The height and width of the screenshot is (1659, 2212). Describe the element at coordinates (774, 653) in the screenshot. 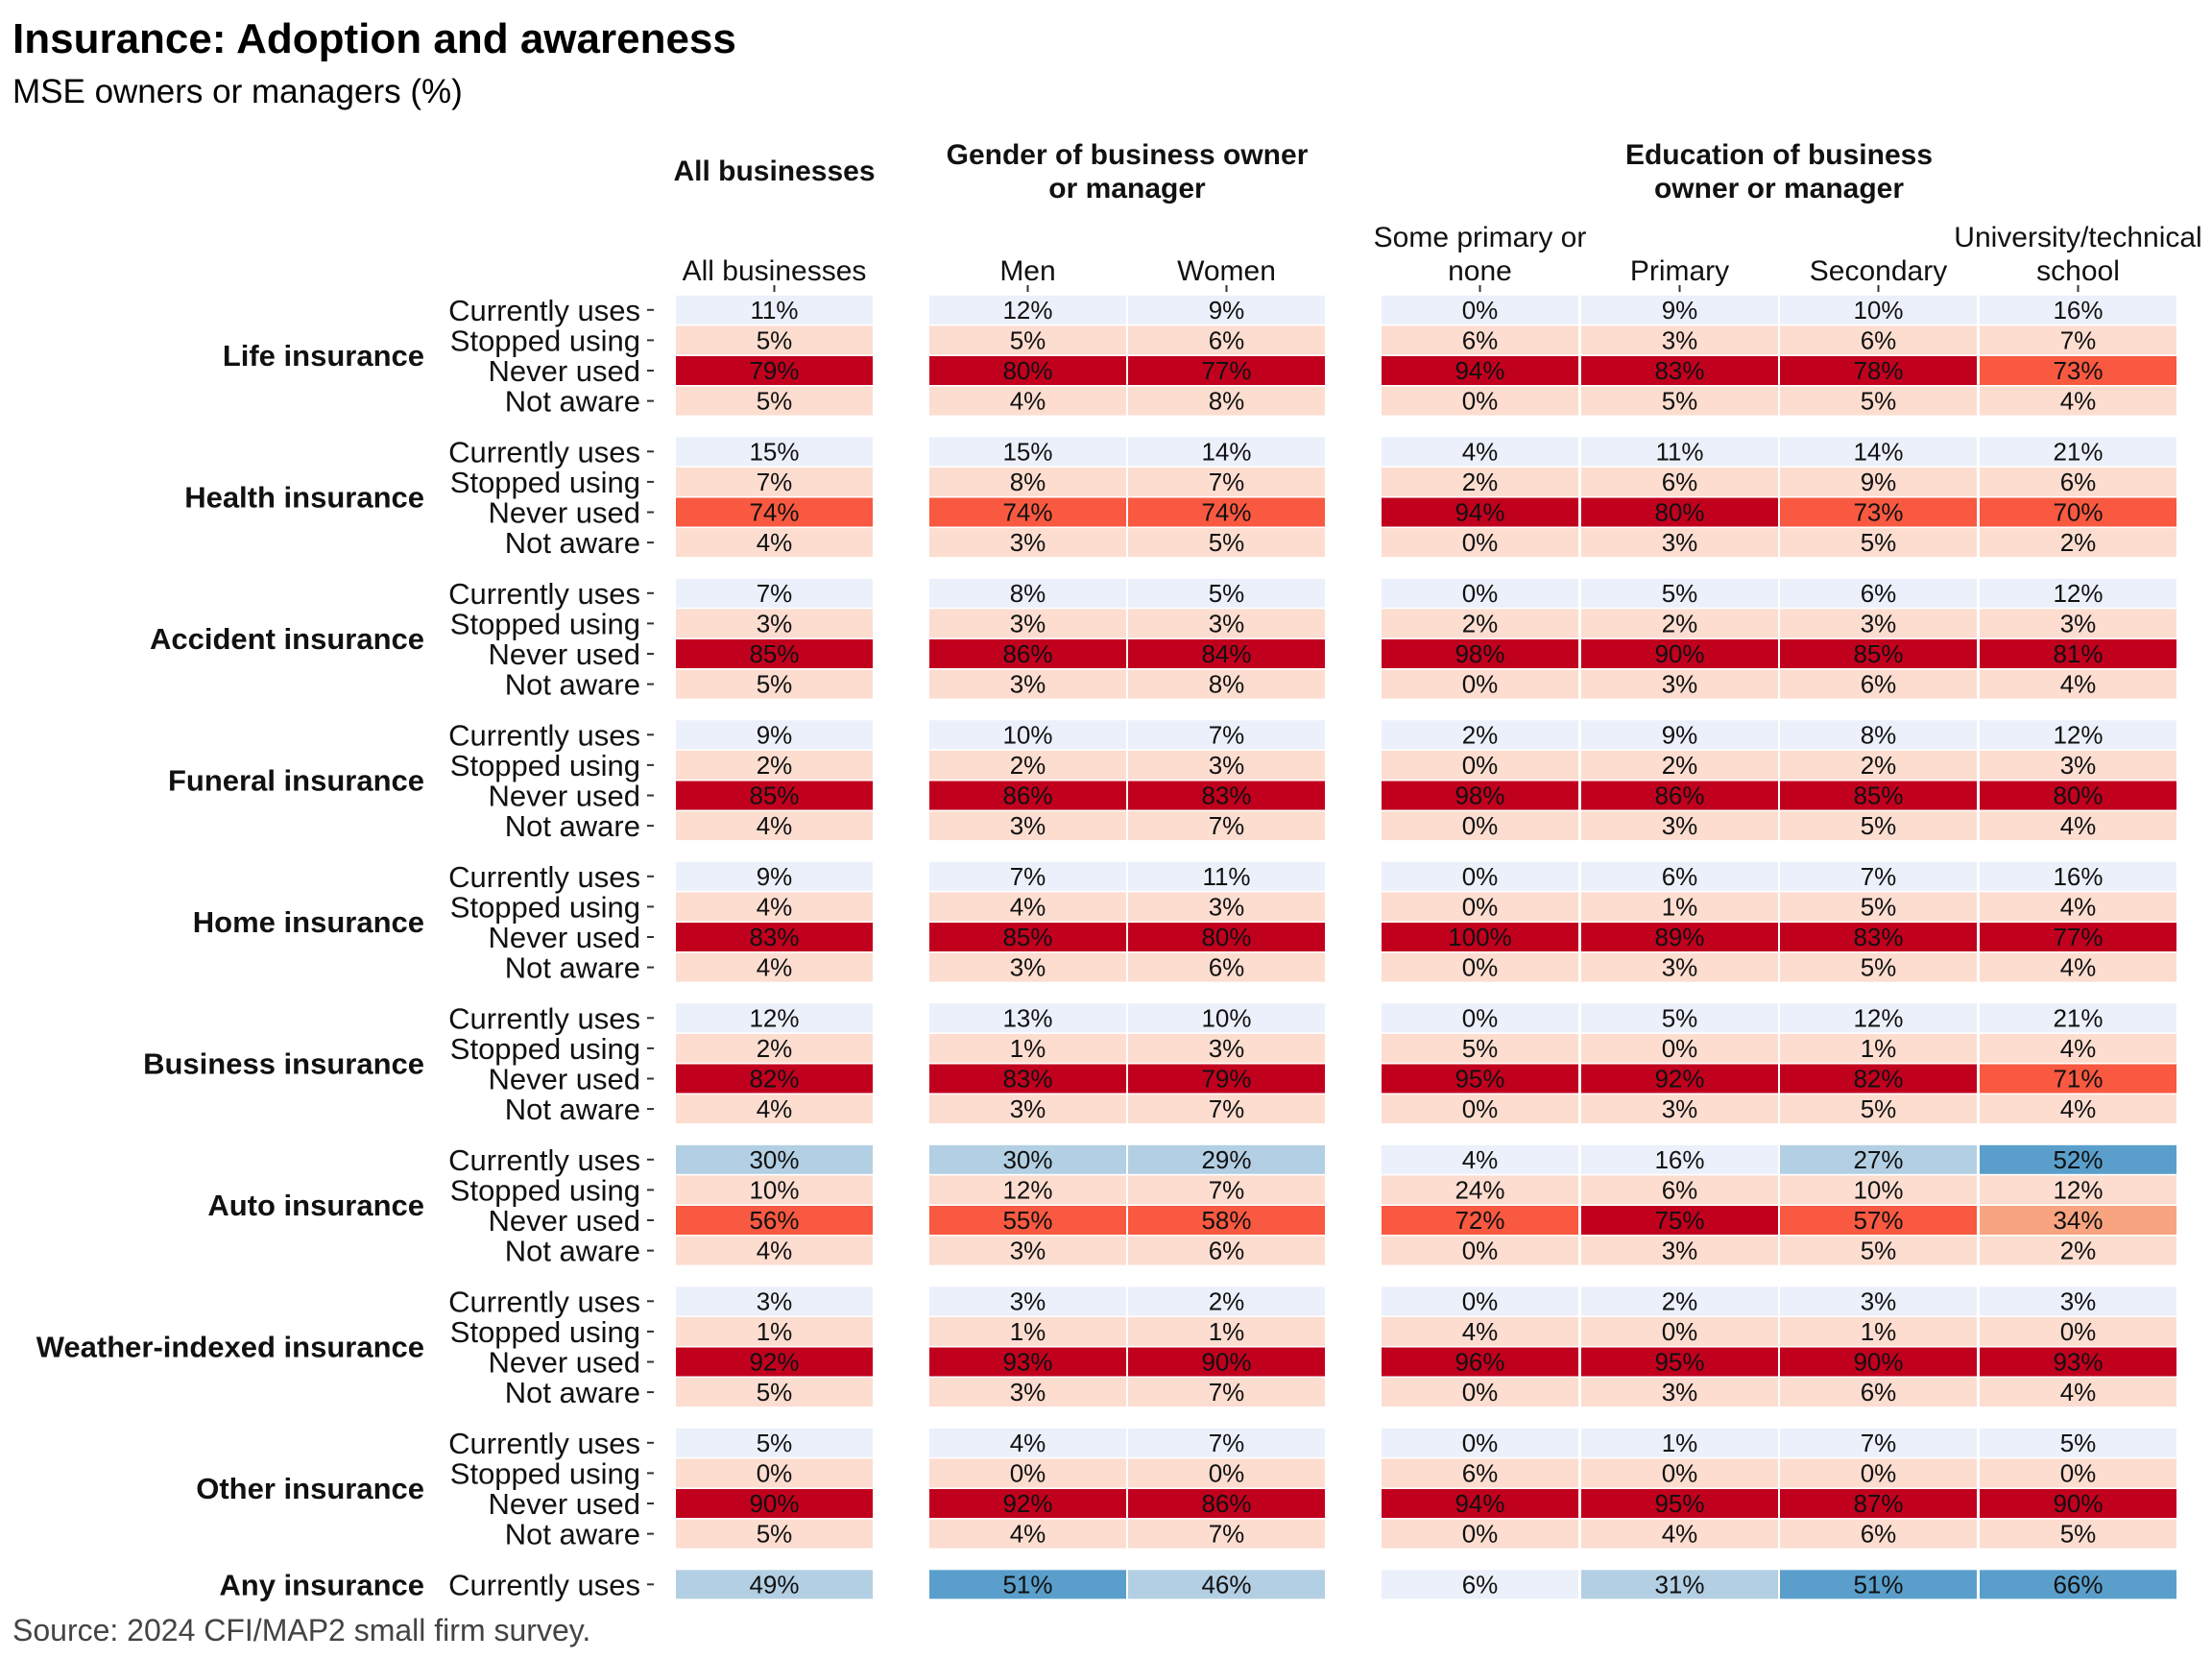

I see `cell-value: 85%` at that location.